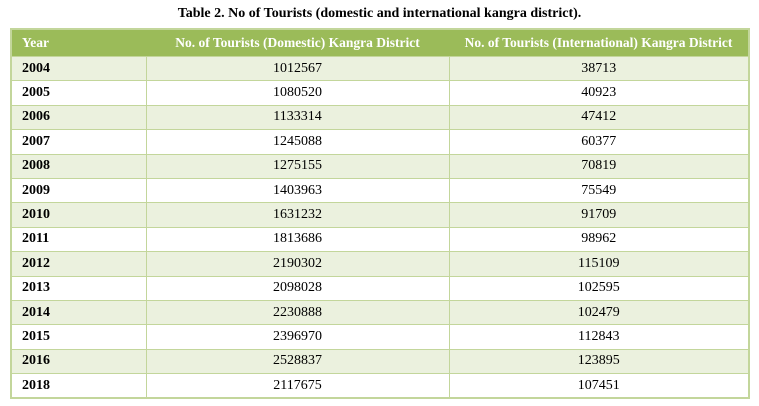  I want to click on table-row: 2015 2396970 112843, so click(380, 337).